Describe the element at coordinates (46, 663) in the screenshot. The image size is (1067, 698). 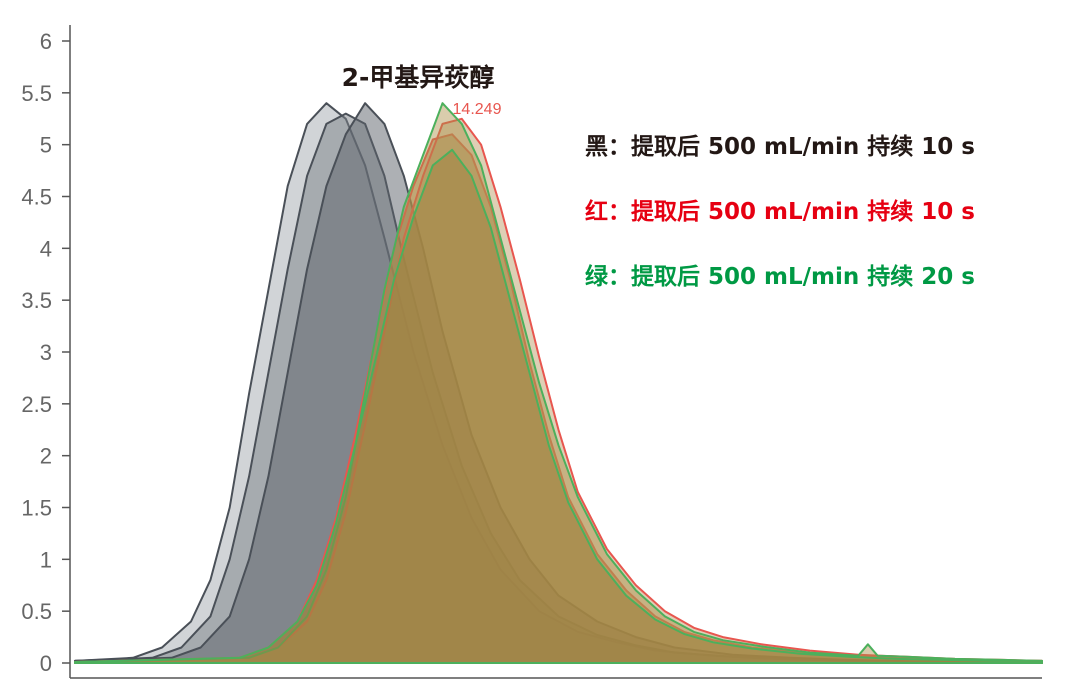
I see `y-tick-label: 0` at that location.